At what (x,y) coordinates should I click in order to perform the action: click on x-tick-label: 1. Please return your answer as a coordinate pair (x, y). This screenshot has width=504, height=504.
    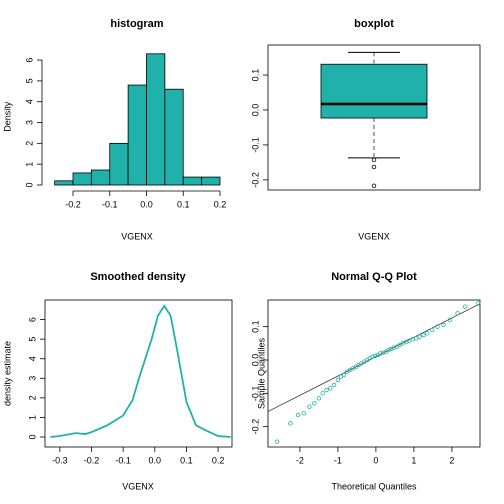
    Looking at the image, I should click on (413, 460).